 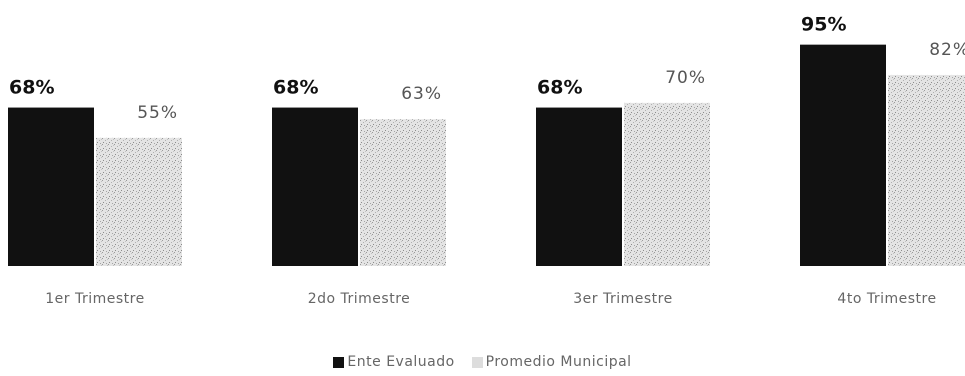 What do you see at coordinates (558, 362) in the screenshot?
I see `legend-label-promedio-municipal: Promedio Municipal` at bounding box center [558, 362].